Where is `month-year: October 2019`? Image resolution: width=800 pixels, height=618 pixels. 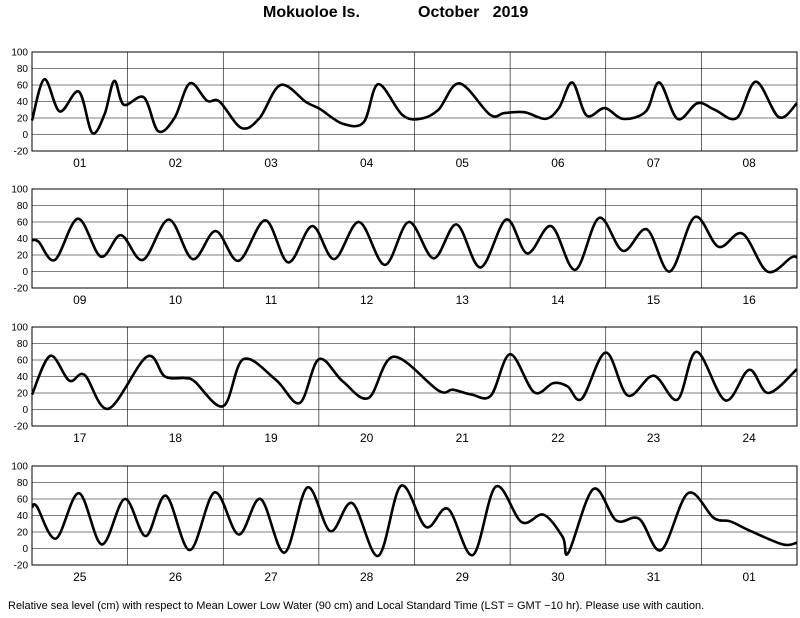 month-year: October 2019 is located at coordinates (473, 12).